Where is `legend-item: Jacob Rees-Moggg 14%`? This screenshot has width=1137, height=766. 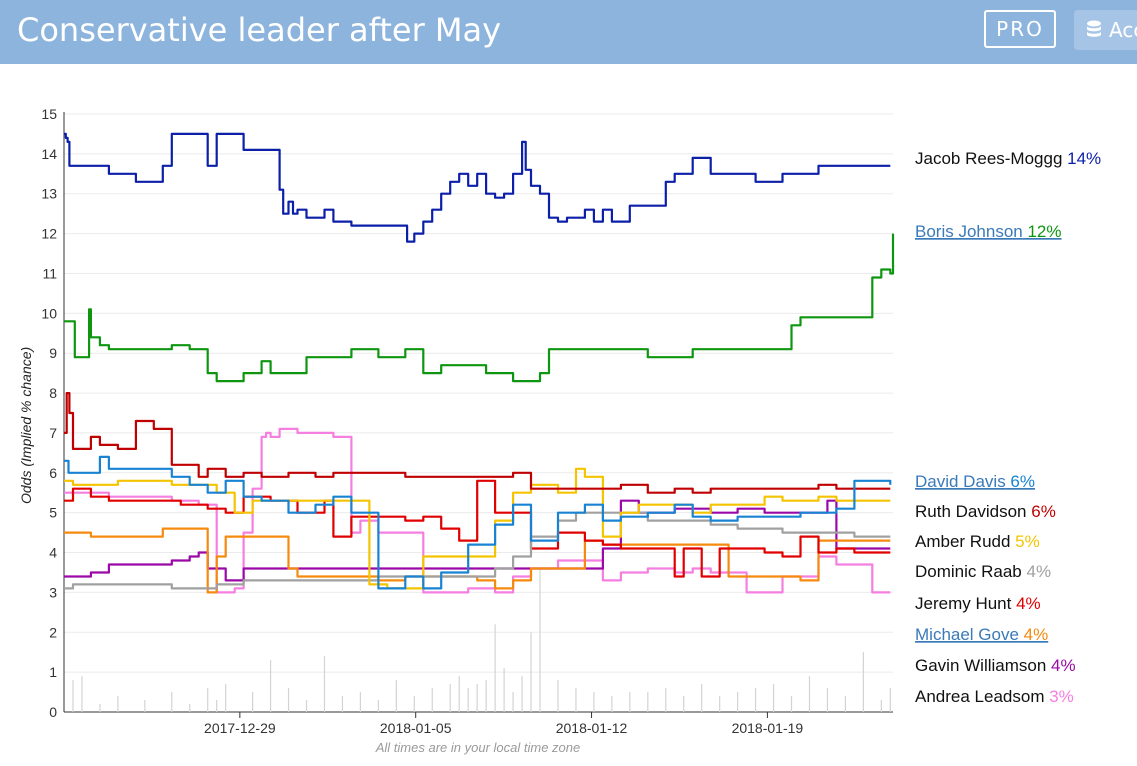
legend-item: Jacob Rees-Moggg 14% is located at coordinates (1008, 158).